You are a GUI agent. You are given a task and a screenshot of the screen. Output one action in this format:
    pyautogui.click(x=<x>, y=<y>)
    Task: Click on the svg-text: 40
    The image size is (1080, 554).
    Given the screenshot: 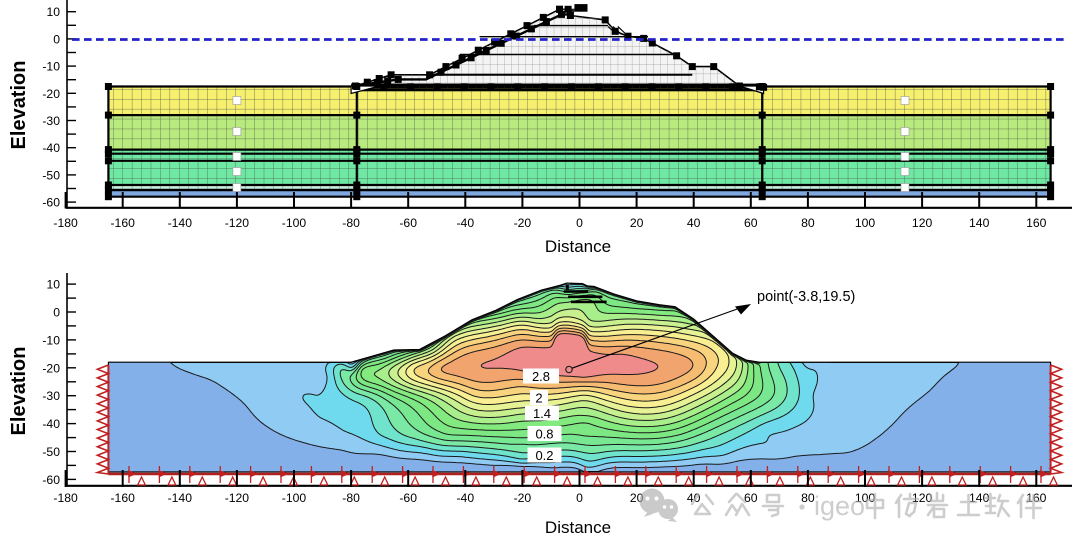 What is the action you would take?
    pyautogui.click(x=694, y=223)
    